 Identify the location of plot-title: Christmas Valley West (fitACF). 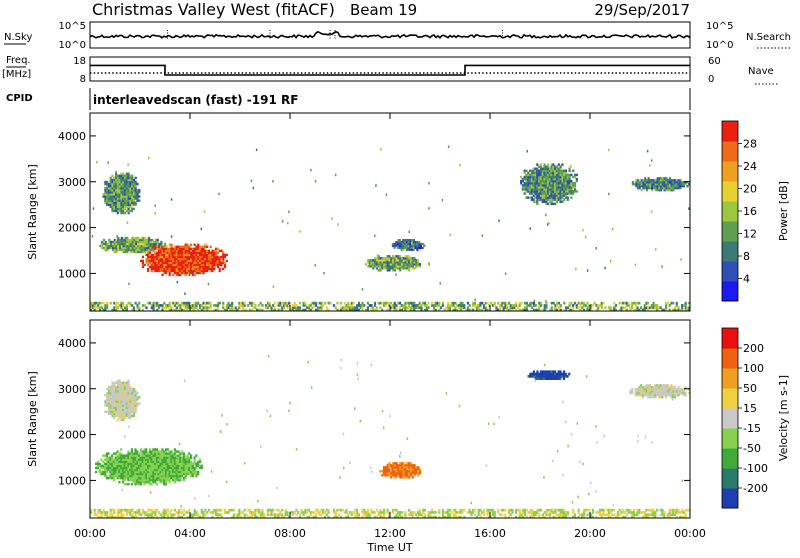
(213, 9).